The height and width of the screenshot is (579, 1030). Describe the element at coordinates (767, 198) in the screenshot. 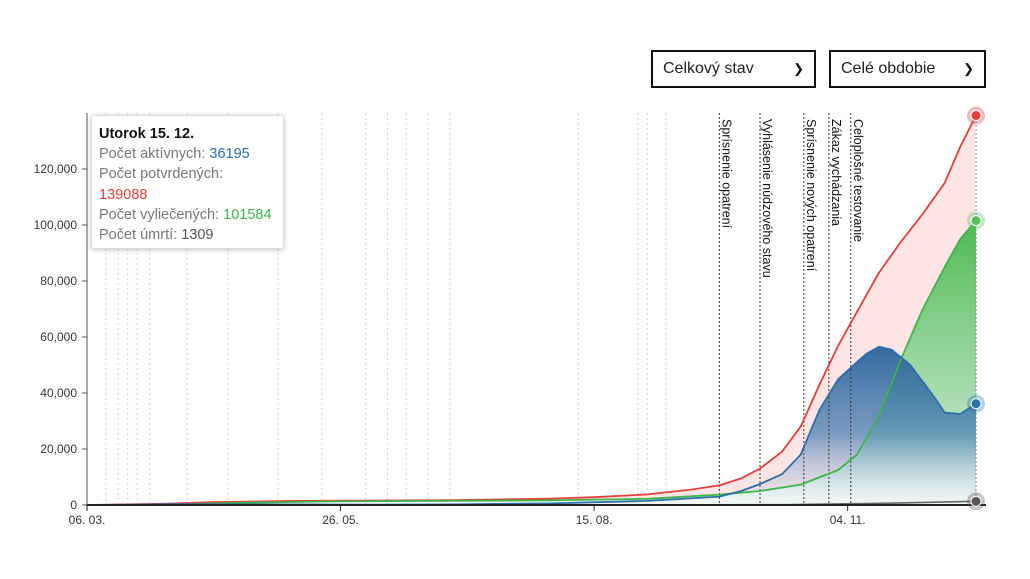

I see `event-label: Vyhlásenie núdzového stavu` at that location.